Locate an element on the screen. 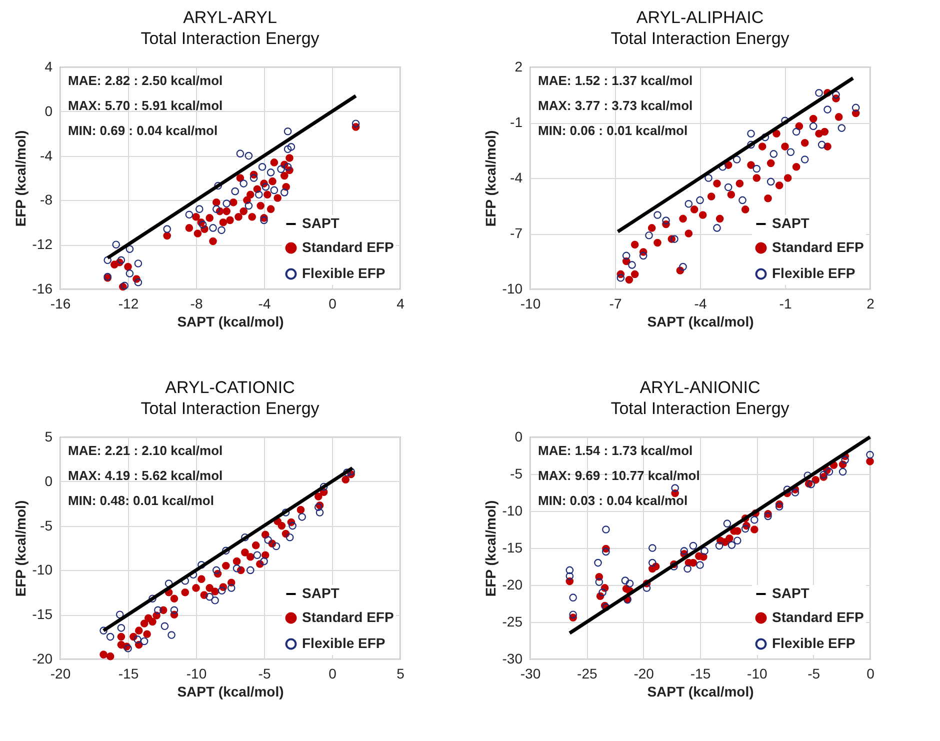  annotation: MAX: 4.19 : 5.62 kcal/mol is located at coordinates (145, 475).